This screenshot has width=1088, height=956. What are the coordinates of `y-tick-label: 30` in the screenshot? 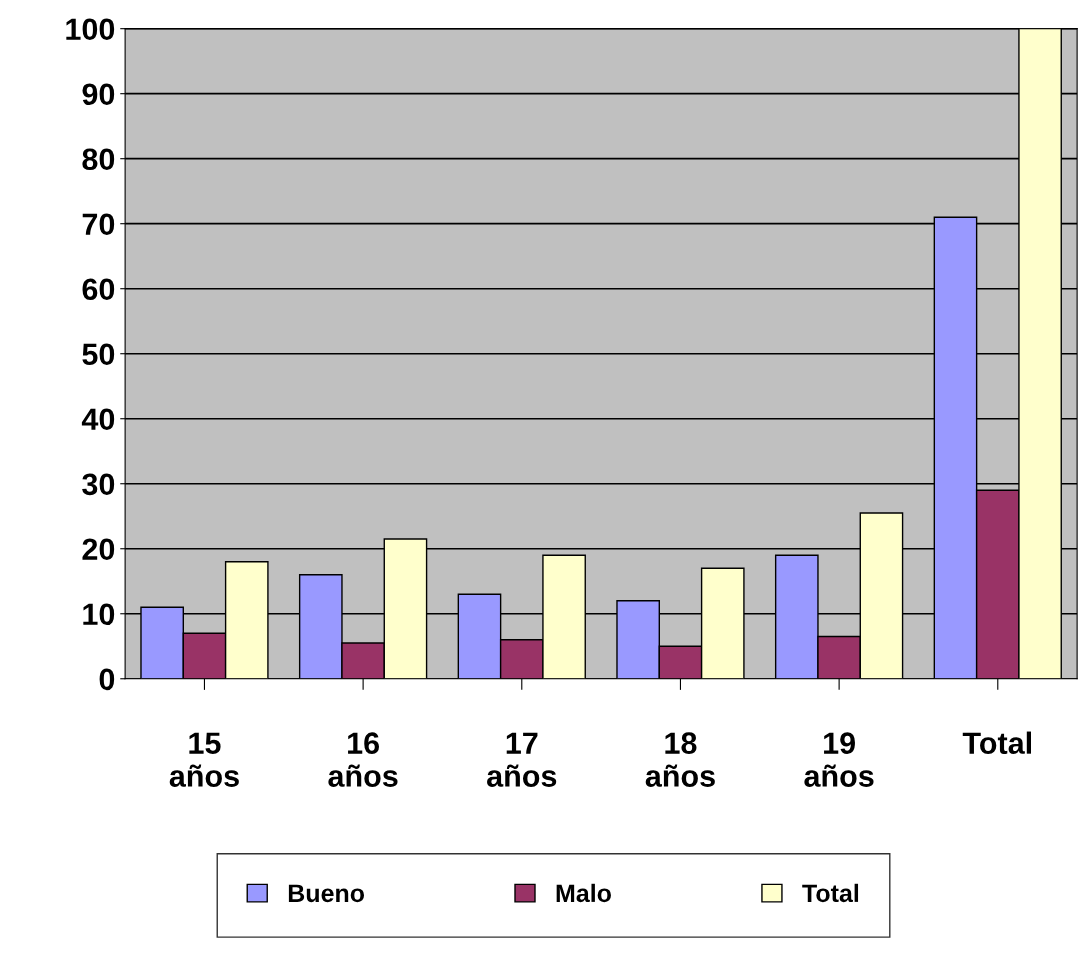 It's located at (98, 484).